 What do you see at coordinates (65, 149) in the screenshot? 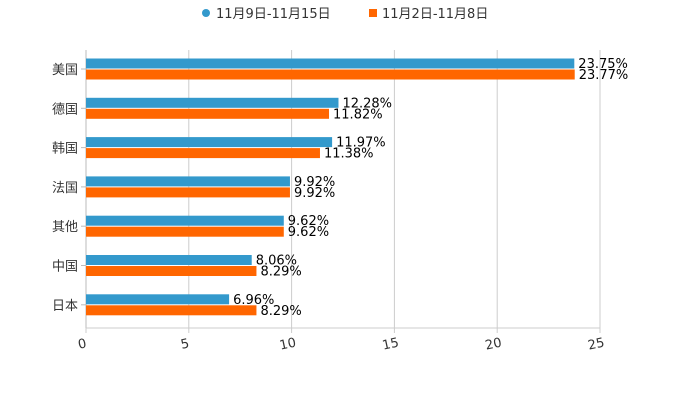
I see `category-label: 韩国` at bounding box center [65, 149].